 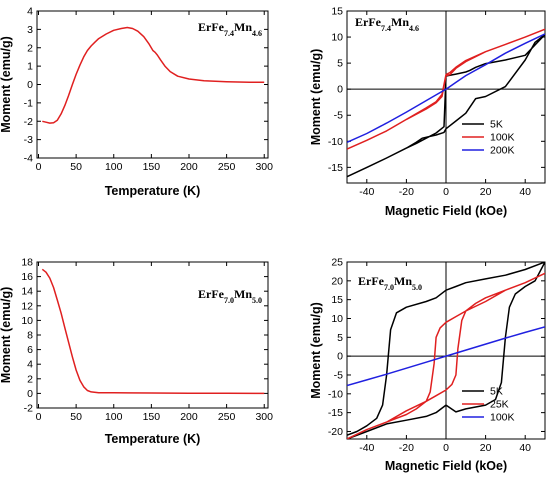 What do you see at coordinates (28, 103) in the screenshot?
I see `y-tick-label: -1` at bounding box center [28, 103].